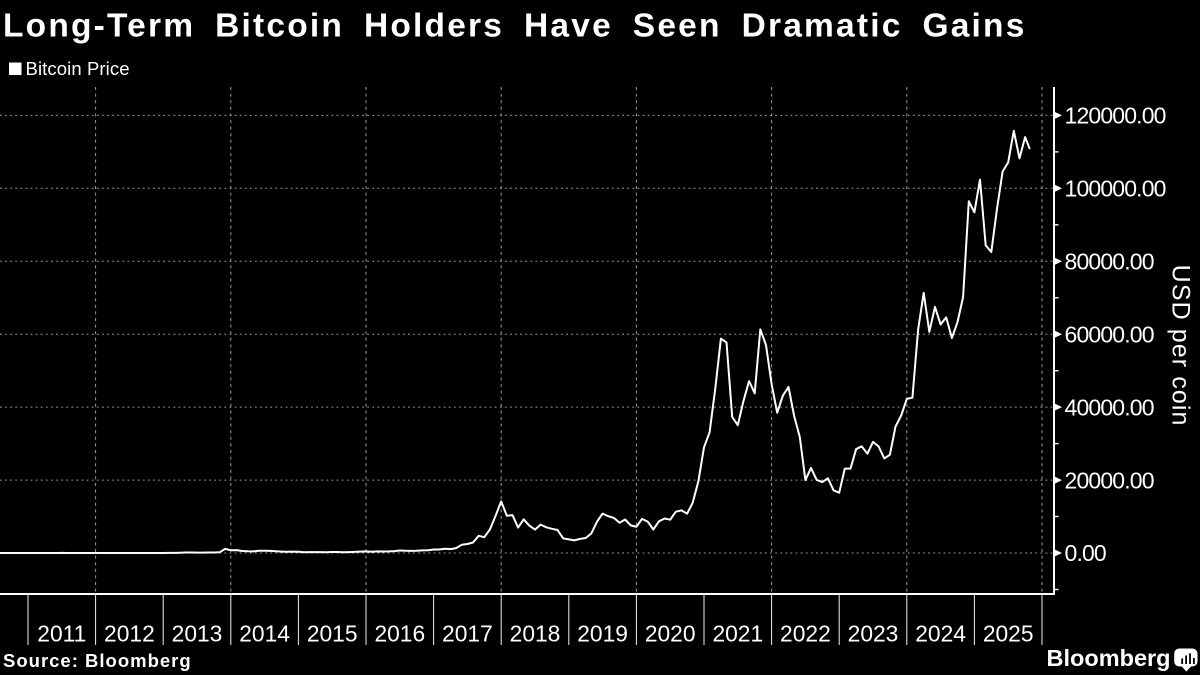 The height and width of the screenshot is (675, 1200). What do you see at coordinates (737, 634) in the screenshot?
I see `svg-text: 2021` at bounding box center [737, 634].